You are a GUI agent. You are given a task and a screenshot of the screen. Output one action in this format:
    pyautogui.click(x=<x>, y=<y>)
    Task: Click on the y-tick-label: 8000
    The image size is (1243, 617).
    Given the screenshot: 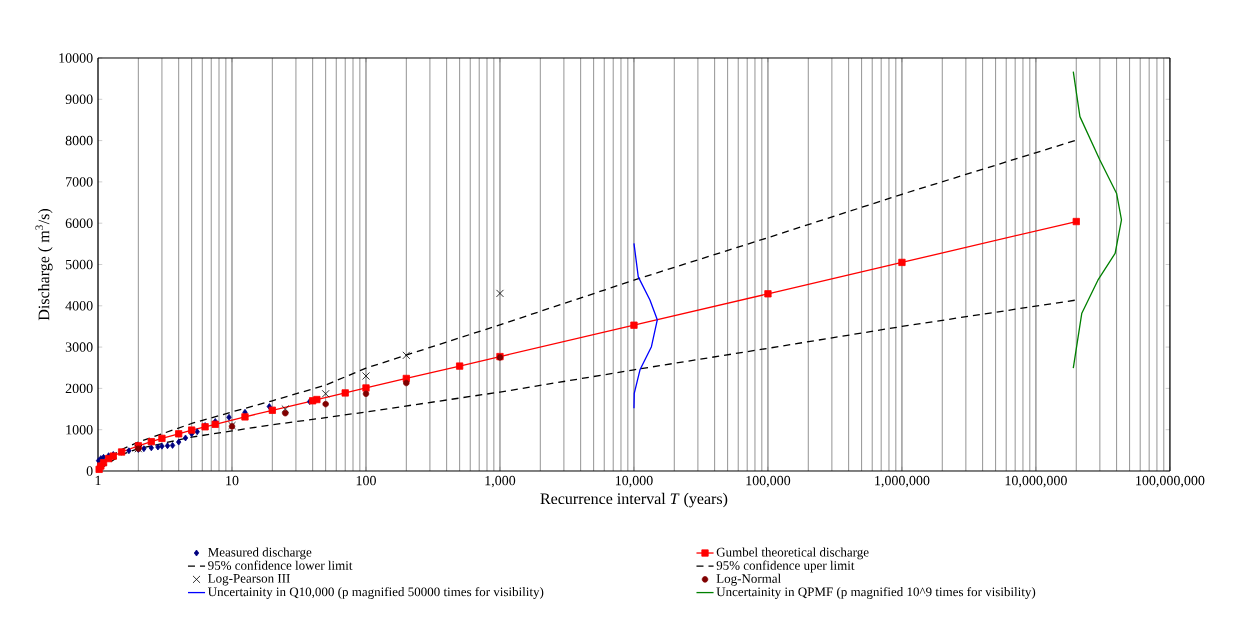 What is the action you would take?
    pyautogui.click(x=79, y=140)
    